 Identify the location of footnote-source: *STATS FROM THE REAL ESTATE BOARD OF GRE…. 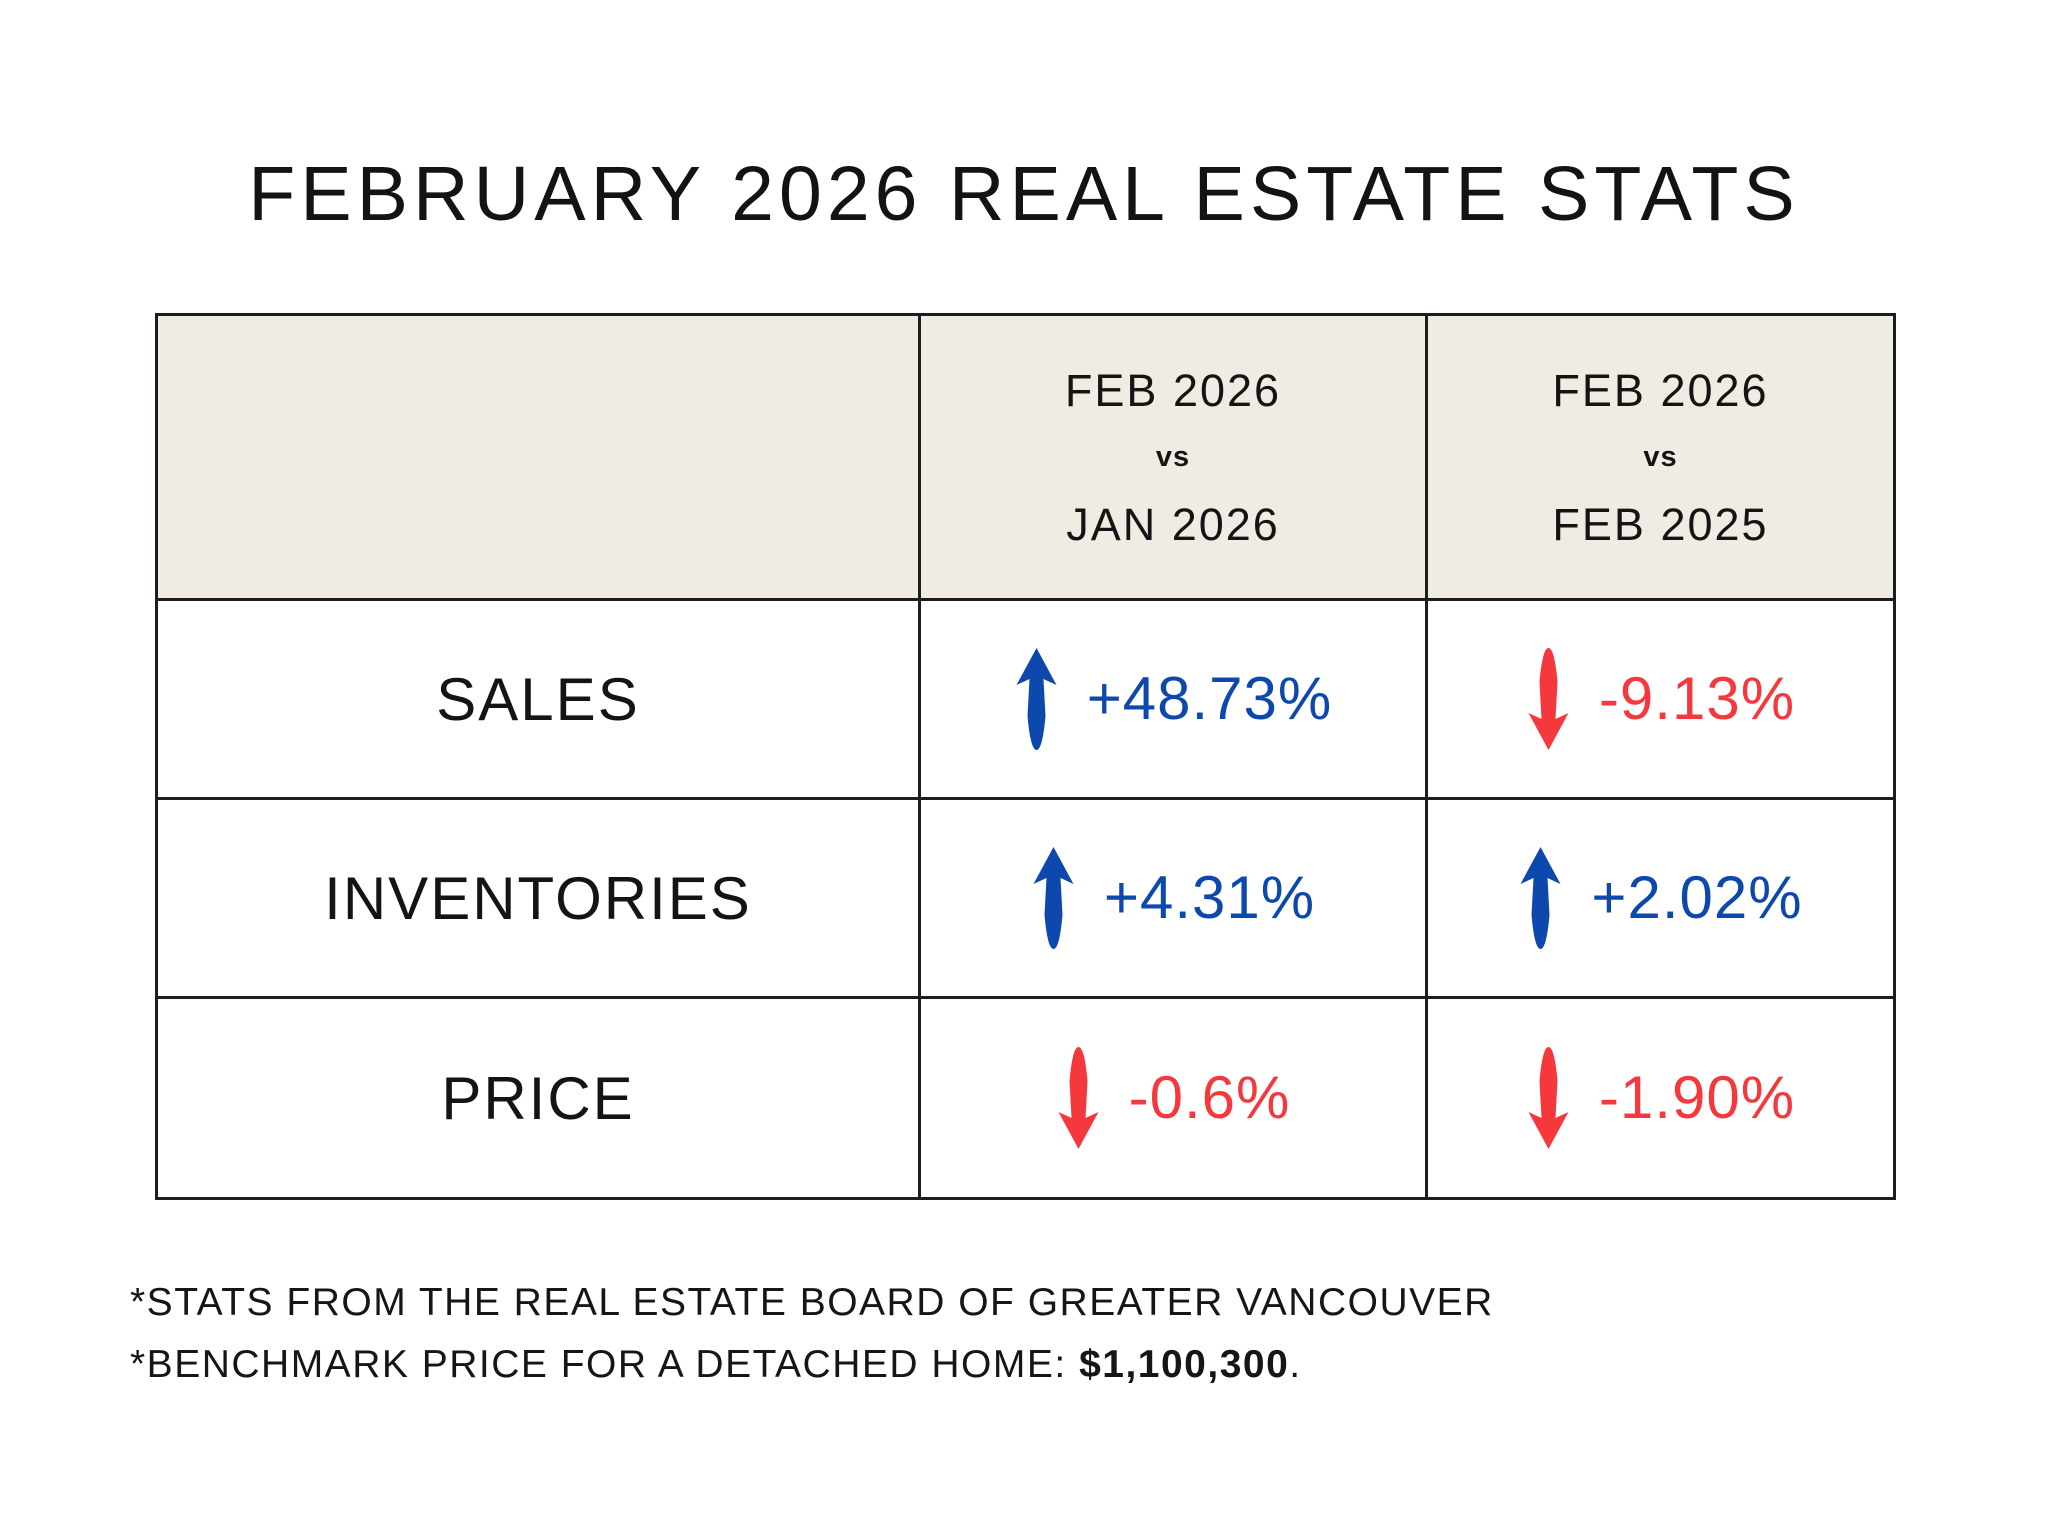
(812, 1302).